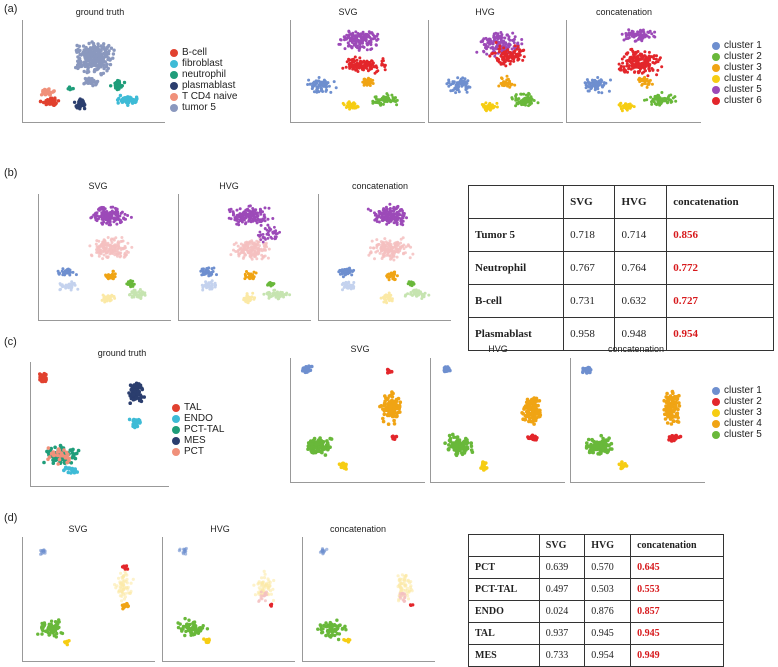 The width and height of the screenshot is (778, 667). I want to click on scatter-b-hvg, so click(244, 257).